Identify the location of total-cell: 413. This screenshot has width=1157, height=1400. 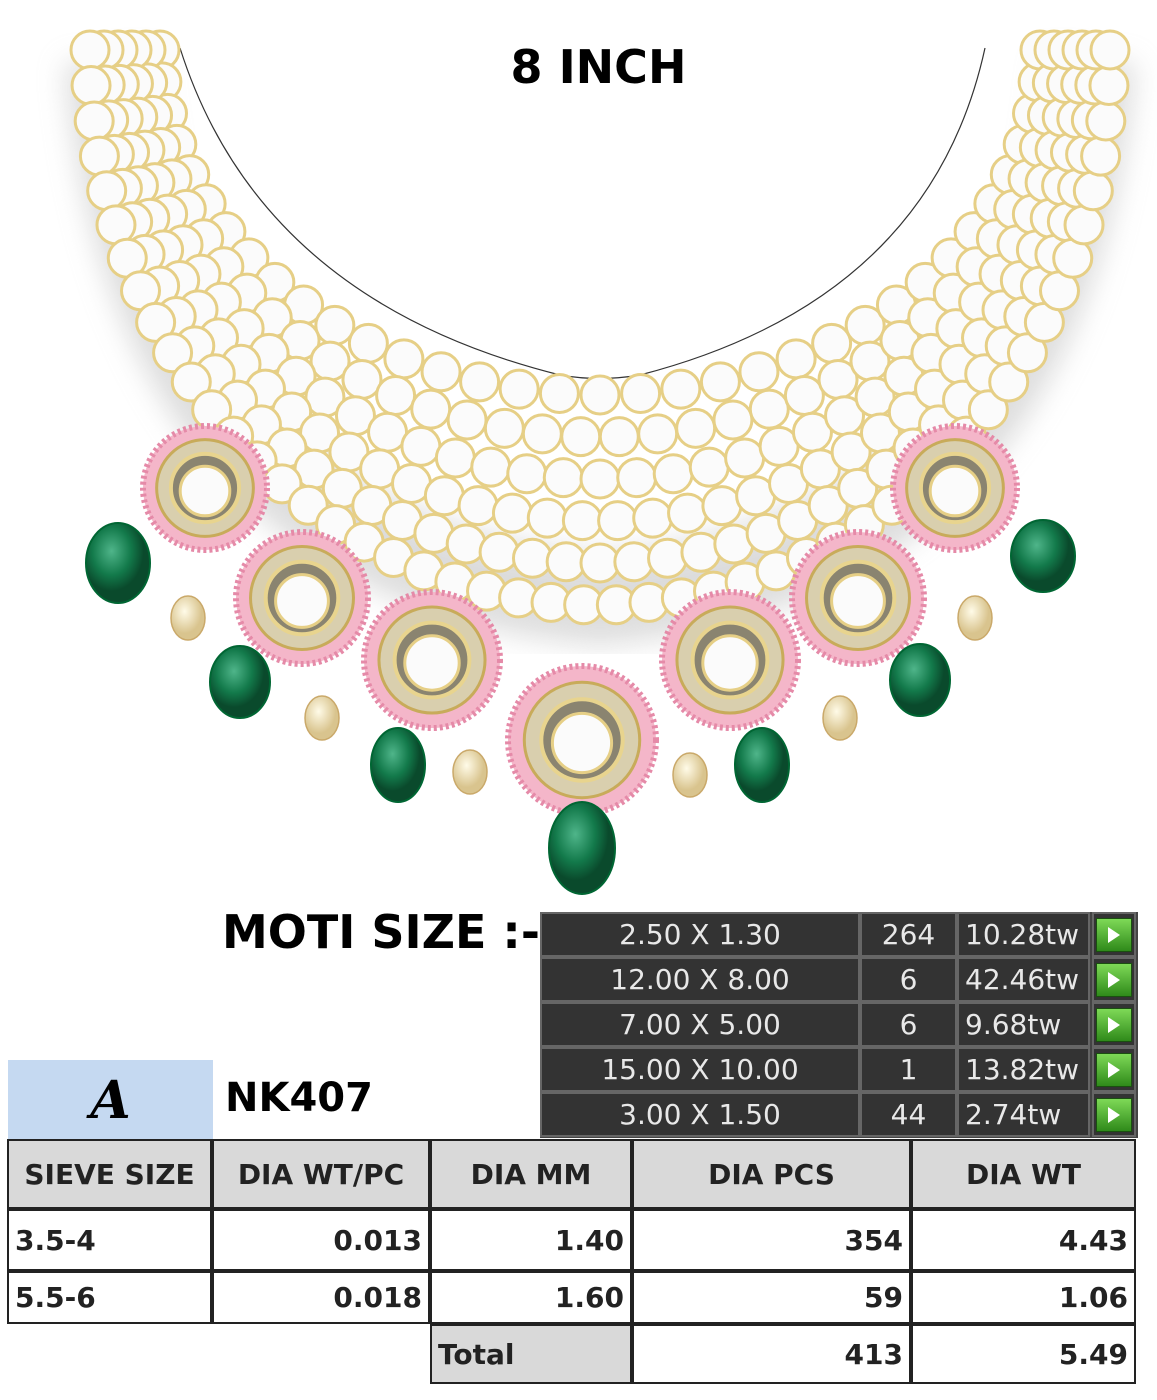
(771, 1354).